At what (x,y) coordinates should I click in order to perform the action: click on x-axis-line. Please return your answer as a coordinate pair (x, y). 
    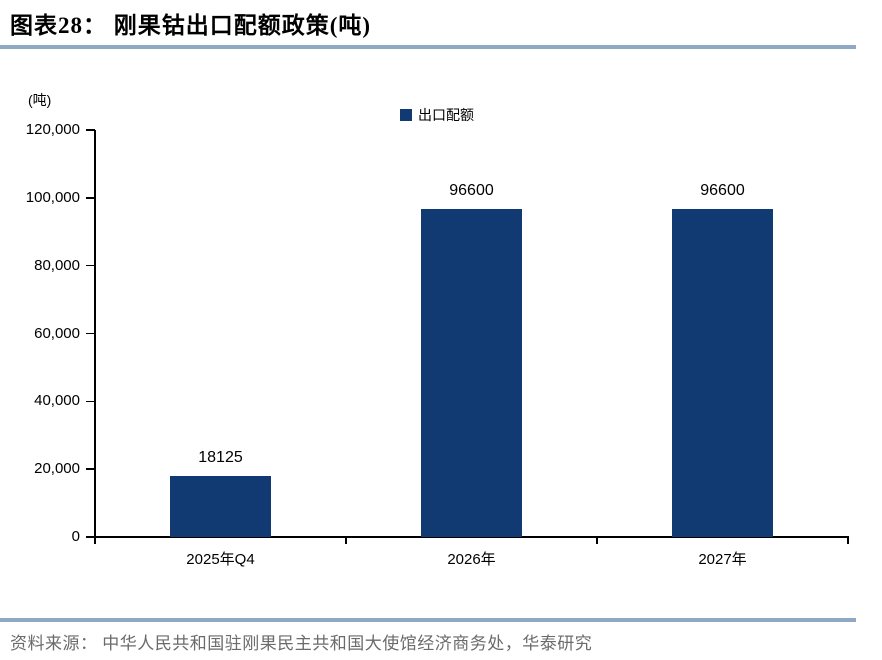
    Looking at the image, I should click on (471, 537).